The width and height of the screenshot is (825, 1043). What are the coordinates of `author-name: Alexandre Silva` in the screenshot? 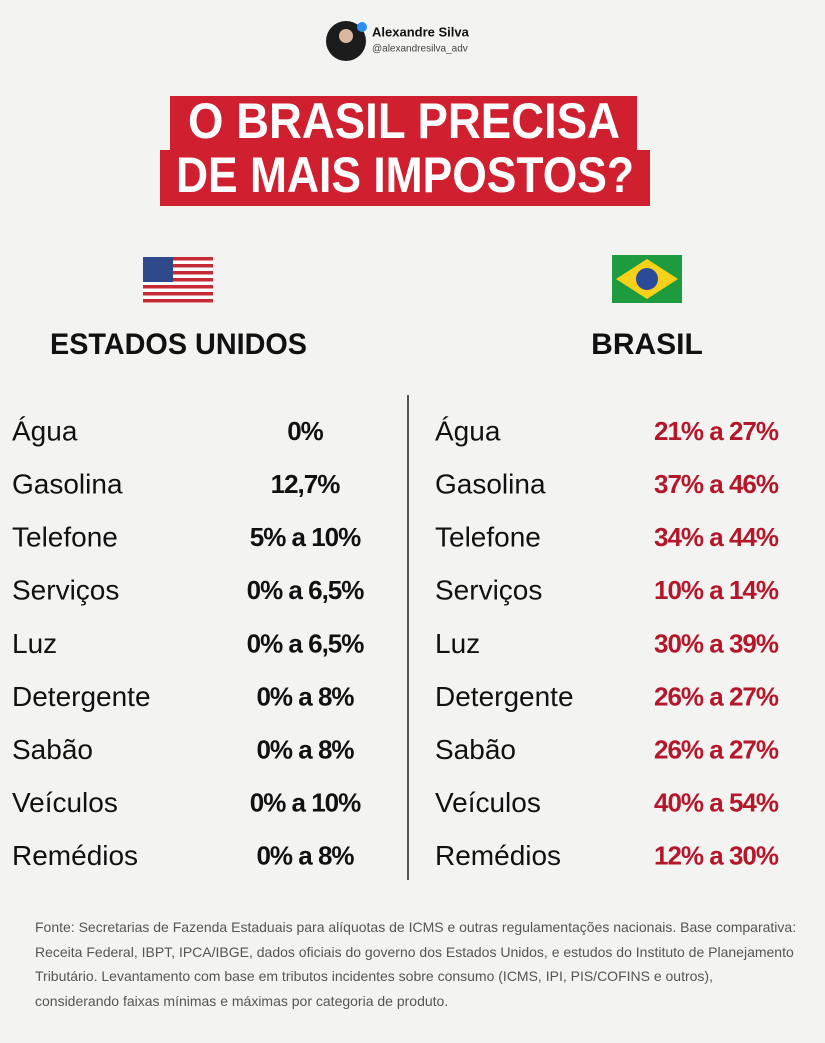 It's located at (421, 31).